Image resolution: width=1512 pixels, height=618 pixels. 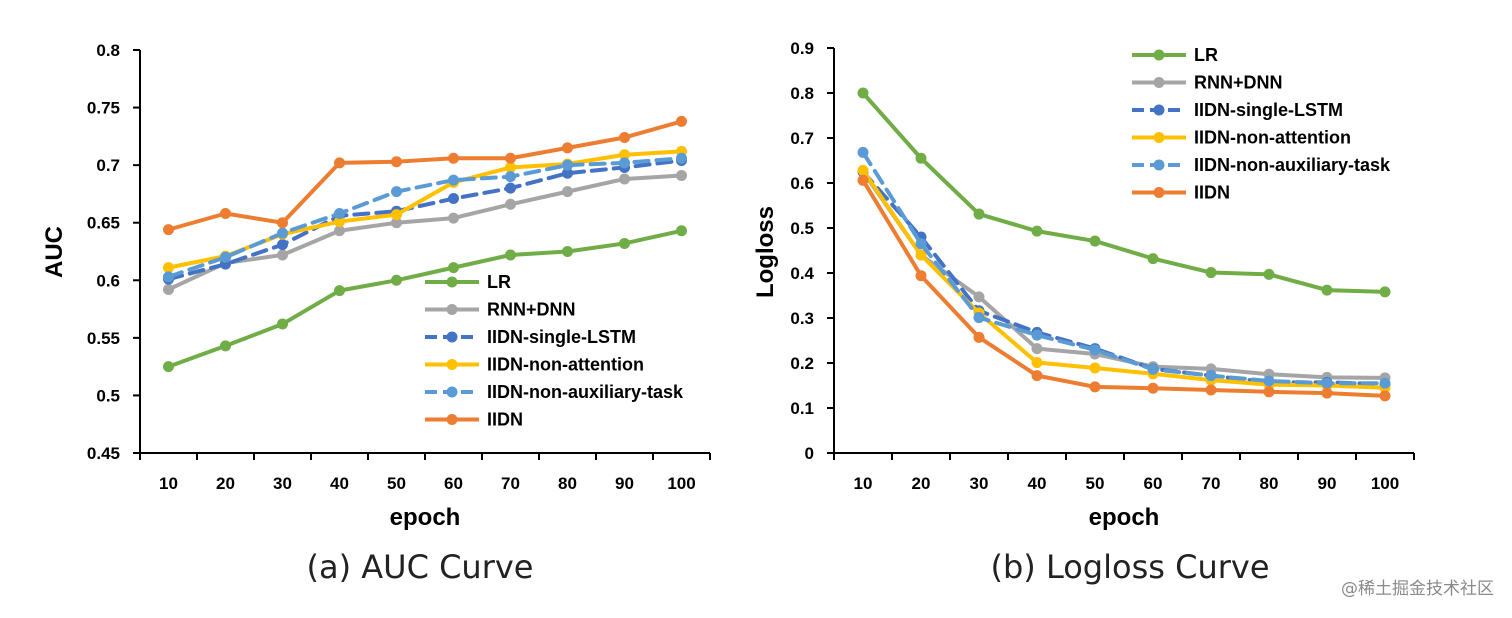 I want to click on legend-label: IIDN-non-auxiliary-task, so click(x=585, y=392).